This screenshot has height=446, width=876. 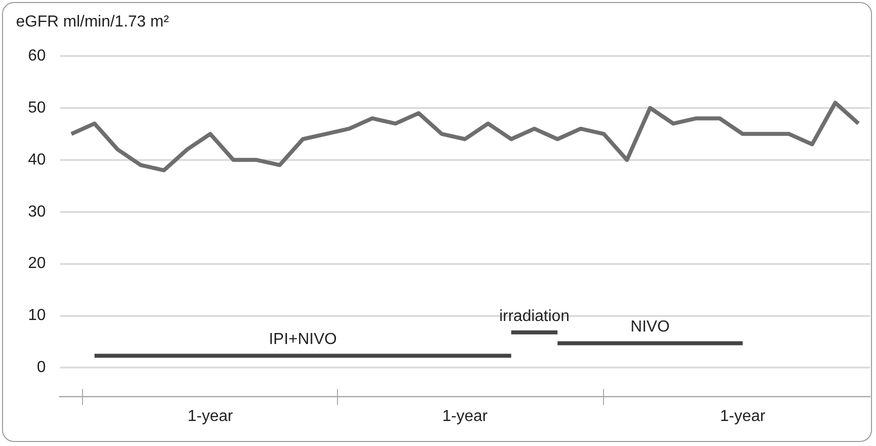 I want to click on y-tick-label: 10, so click(x=37, y=315).